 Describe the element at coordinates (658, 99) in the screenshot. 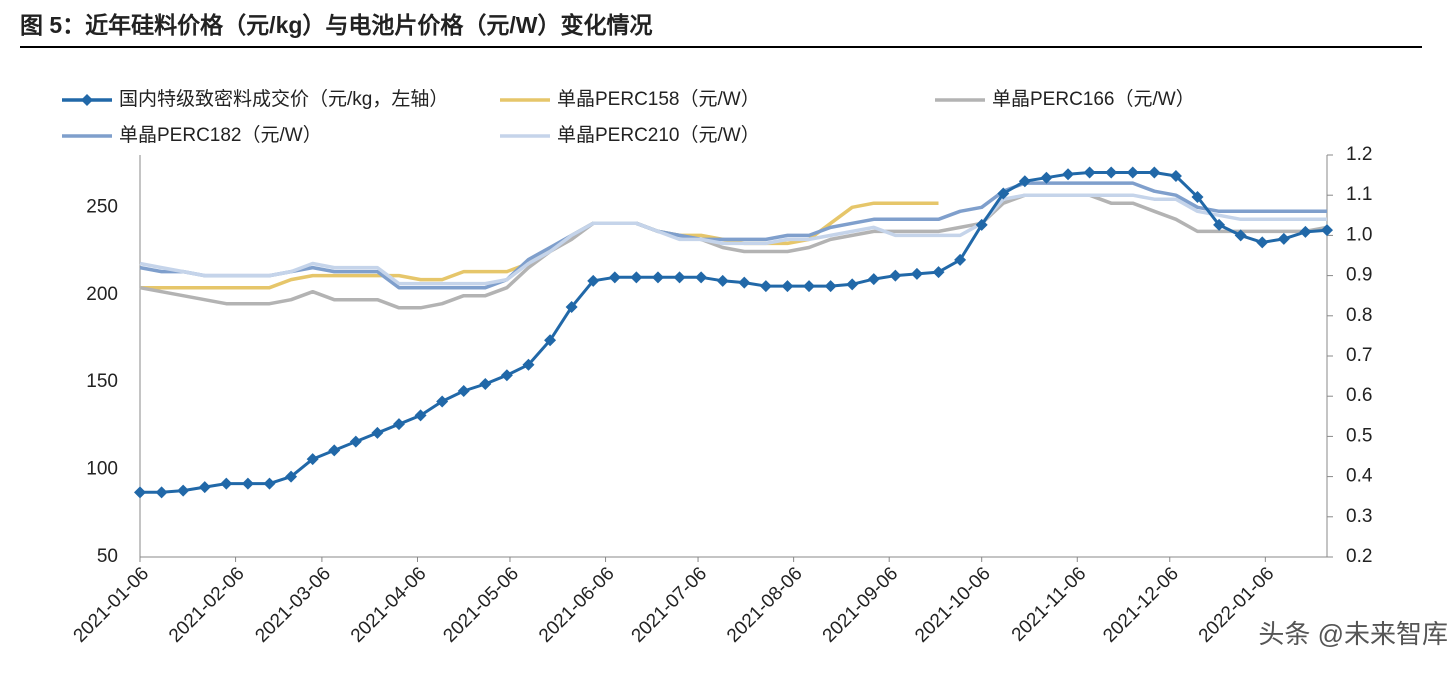

I see `legend-label: 单晶PERC158（元/W）` at that location.